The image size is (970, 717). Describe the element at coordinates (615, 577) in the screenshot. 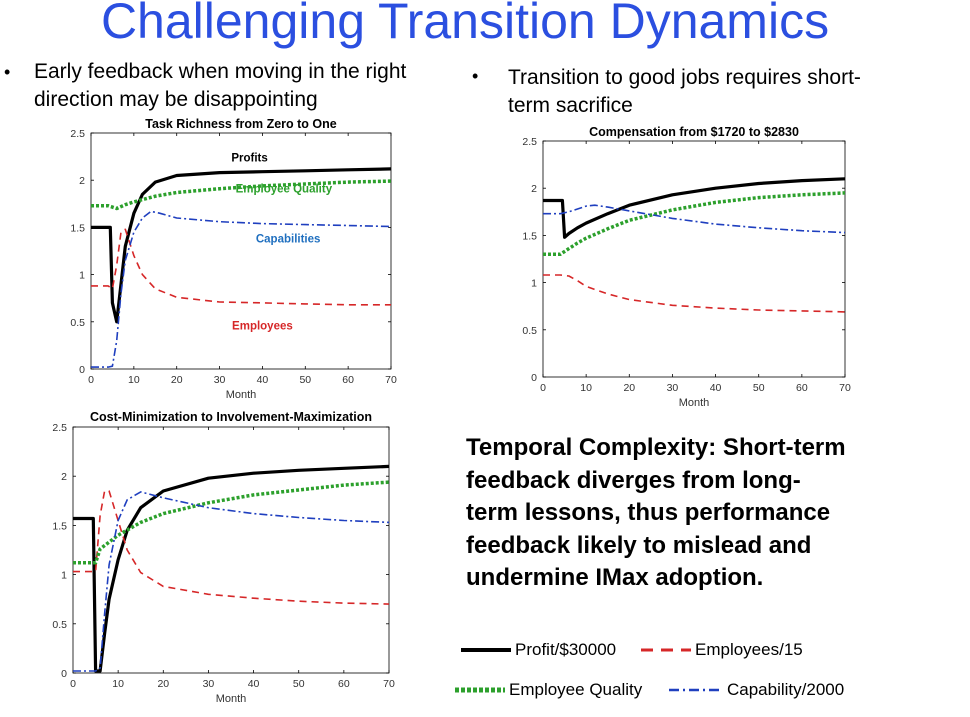

I see `note-line: undermine IMax adoption.` at that location.